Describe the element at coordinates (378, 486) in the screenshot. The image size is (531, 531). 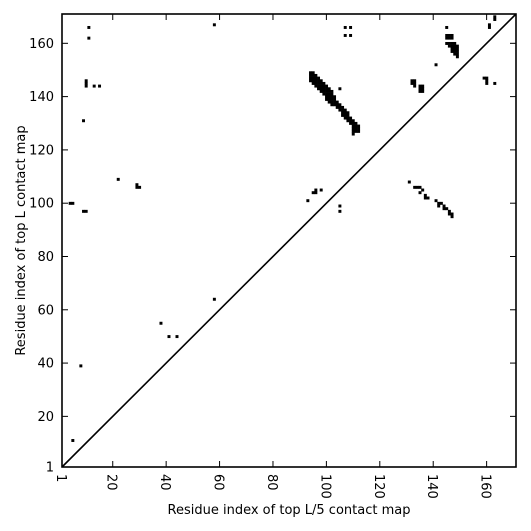
I see `x-tick-label: 120` at that location.